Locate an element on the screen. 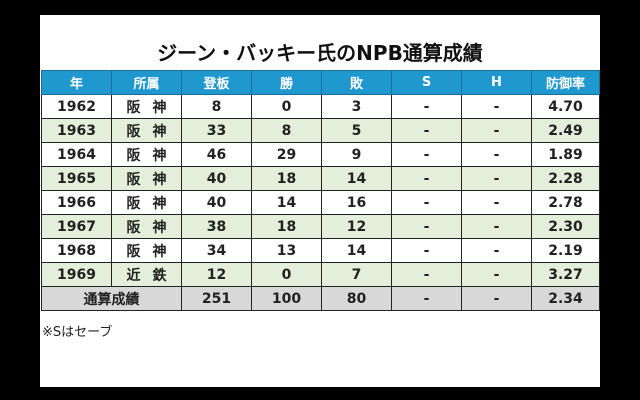 This screenshot has height=400, width=640. cell-losses: 16 is located at coordinates (356, 202).